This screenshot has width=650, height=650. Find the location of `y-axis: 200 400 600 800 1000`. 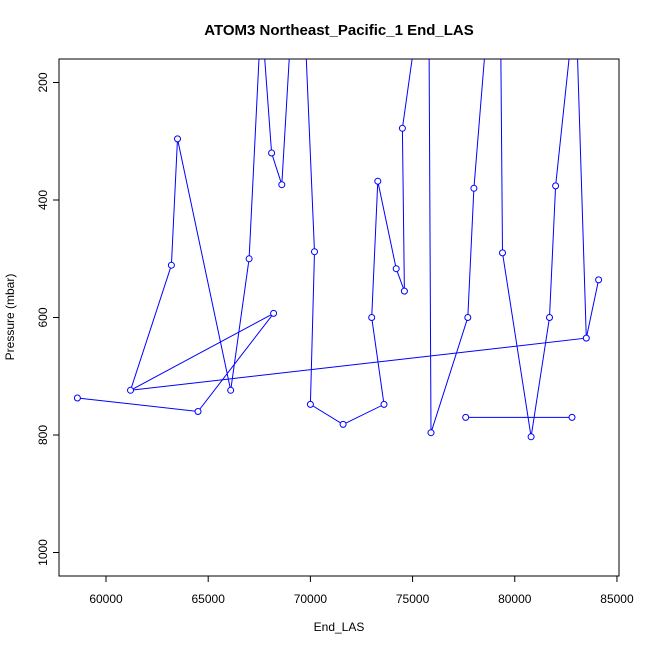

y-axis: 200 400 600 800 1000 is located at coordinates (48, 319).